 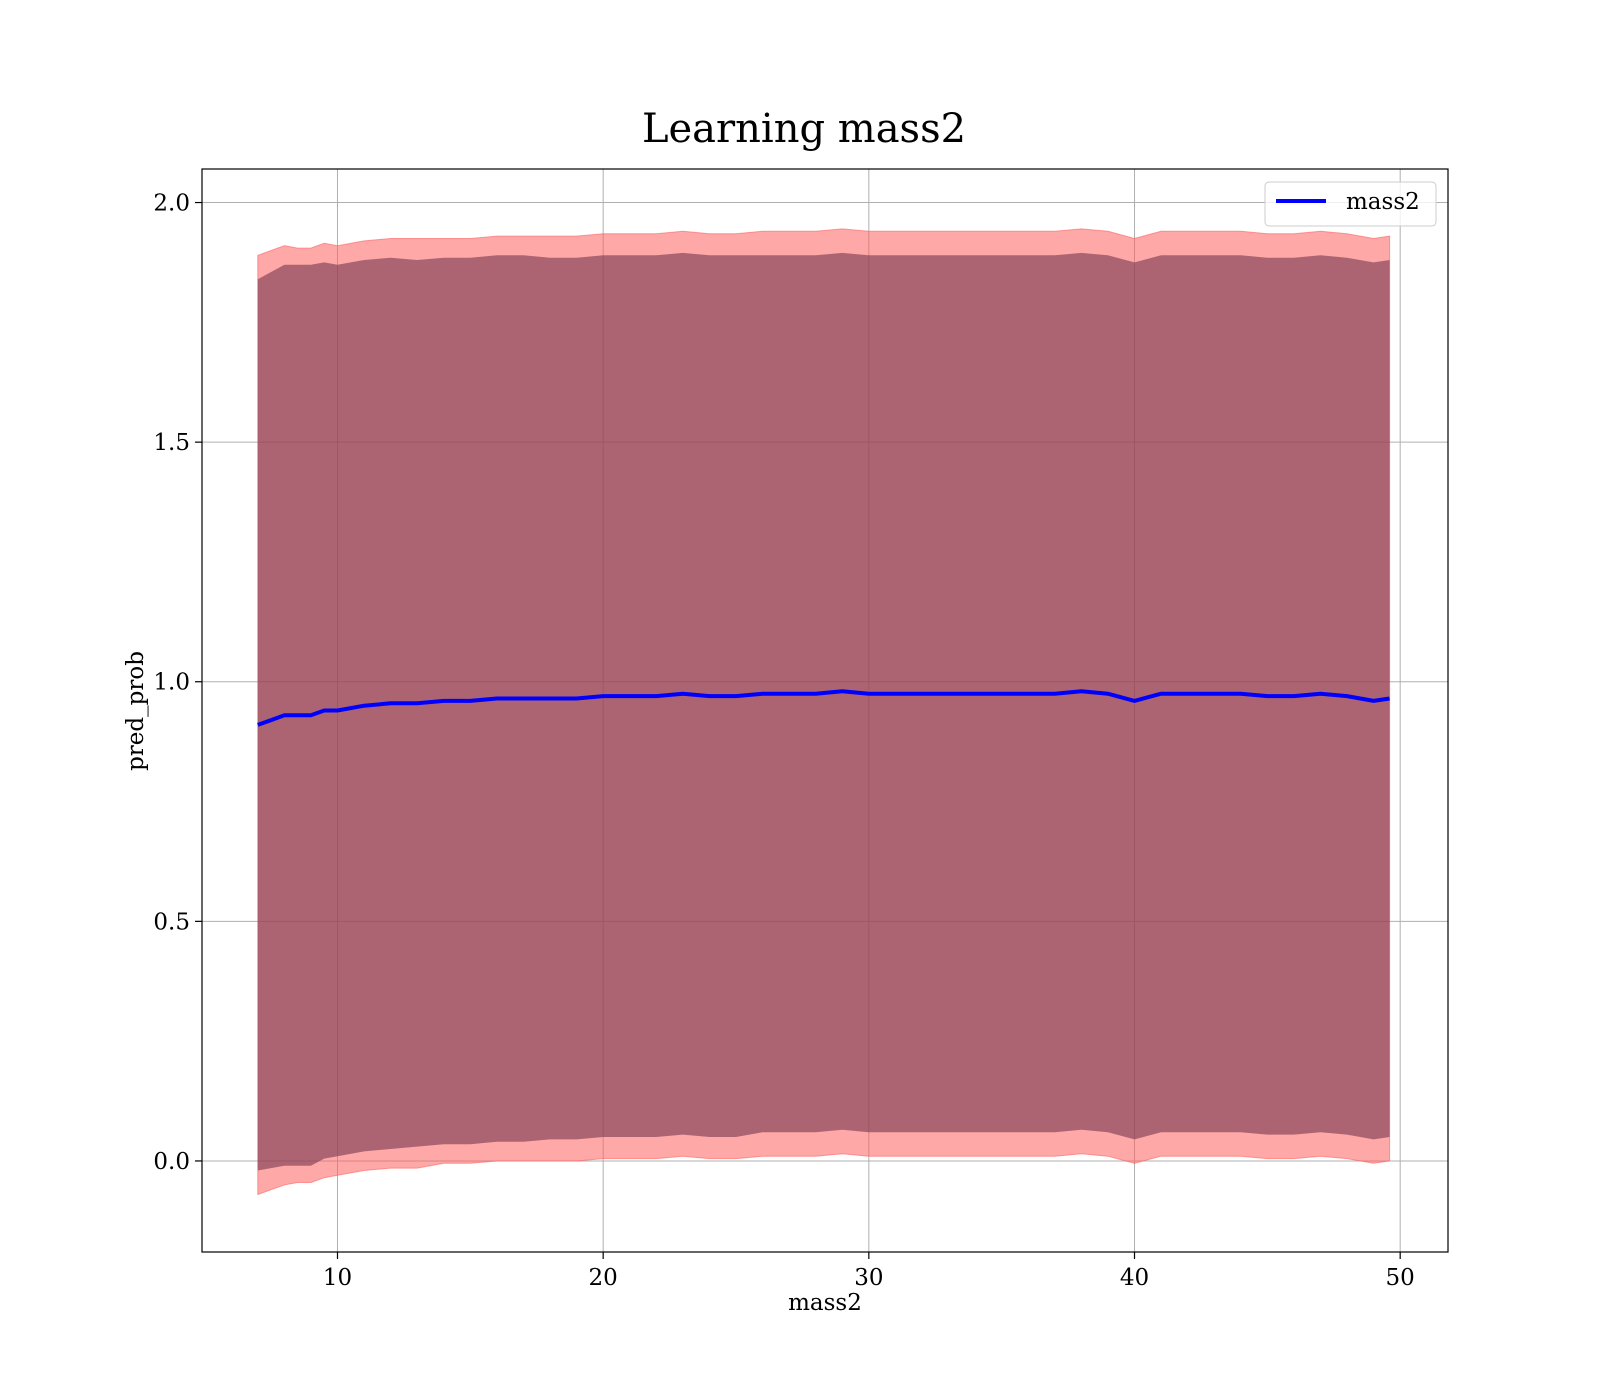 I want to click on x-tick-label-3: 40, so click(x=1134, y=1278).